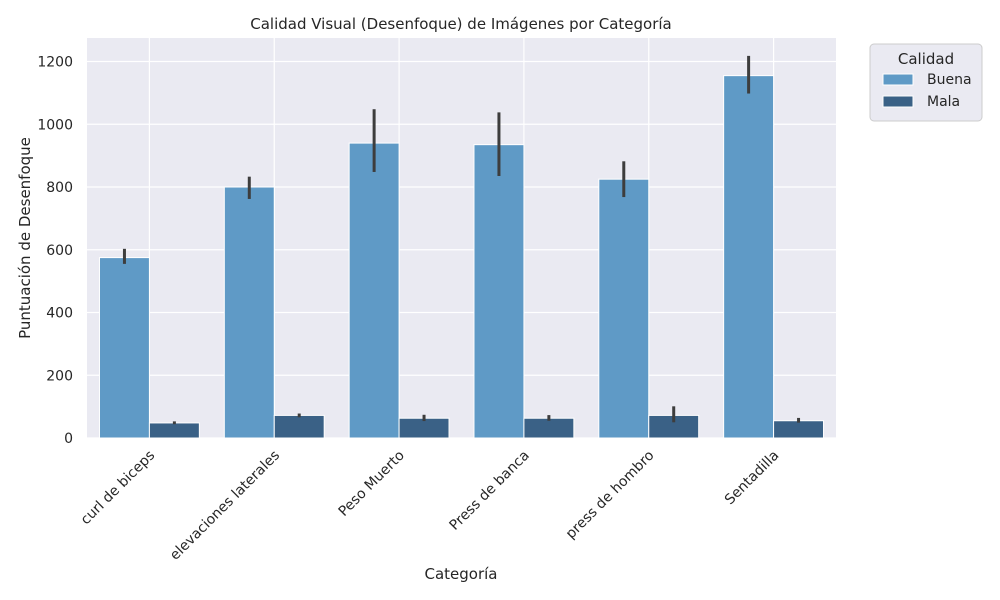 The height and width of the screenshot is (600, 1000). Describe the element at coordinates (943, 102) in the screenshot. I see `legend-label-mala: Mala` at that location.